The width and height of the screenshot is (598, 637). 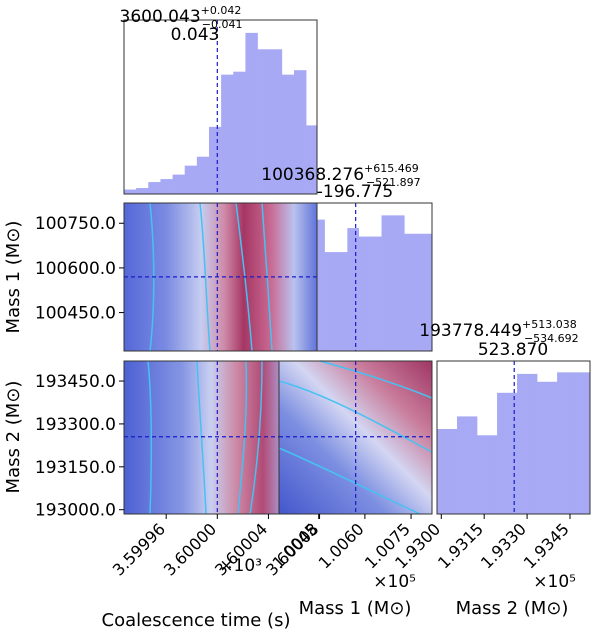 I want to click on panel-title-second-line: -196.775, so click(x=355, y=192).